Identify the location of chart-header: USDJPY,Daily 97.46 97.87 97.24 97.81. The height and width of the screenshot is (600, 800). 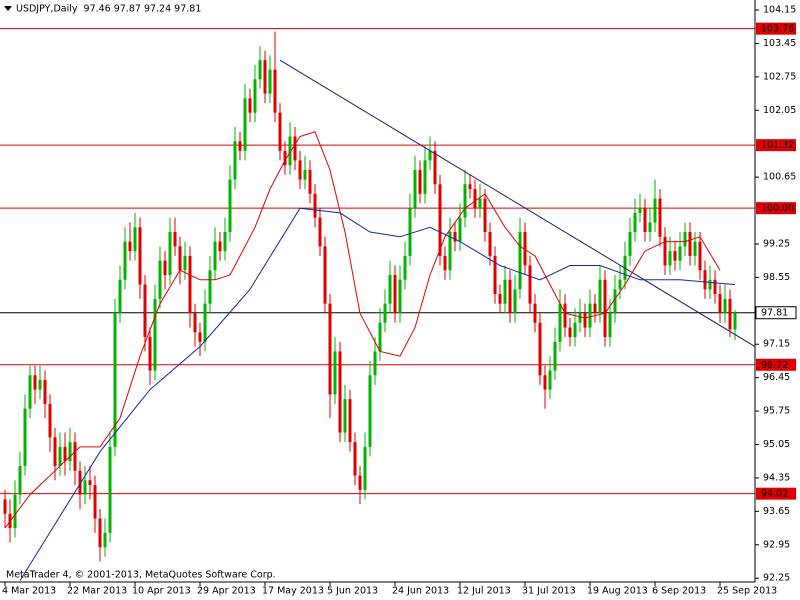
(108, 9).